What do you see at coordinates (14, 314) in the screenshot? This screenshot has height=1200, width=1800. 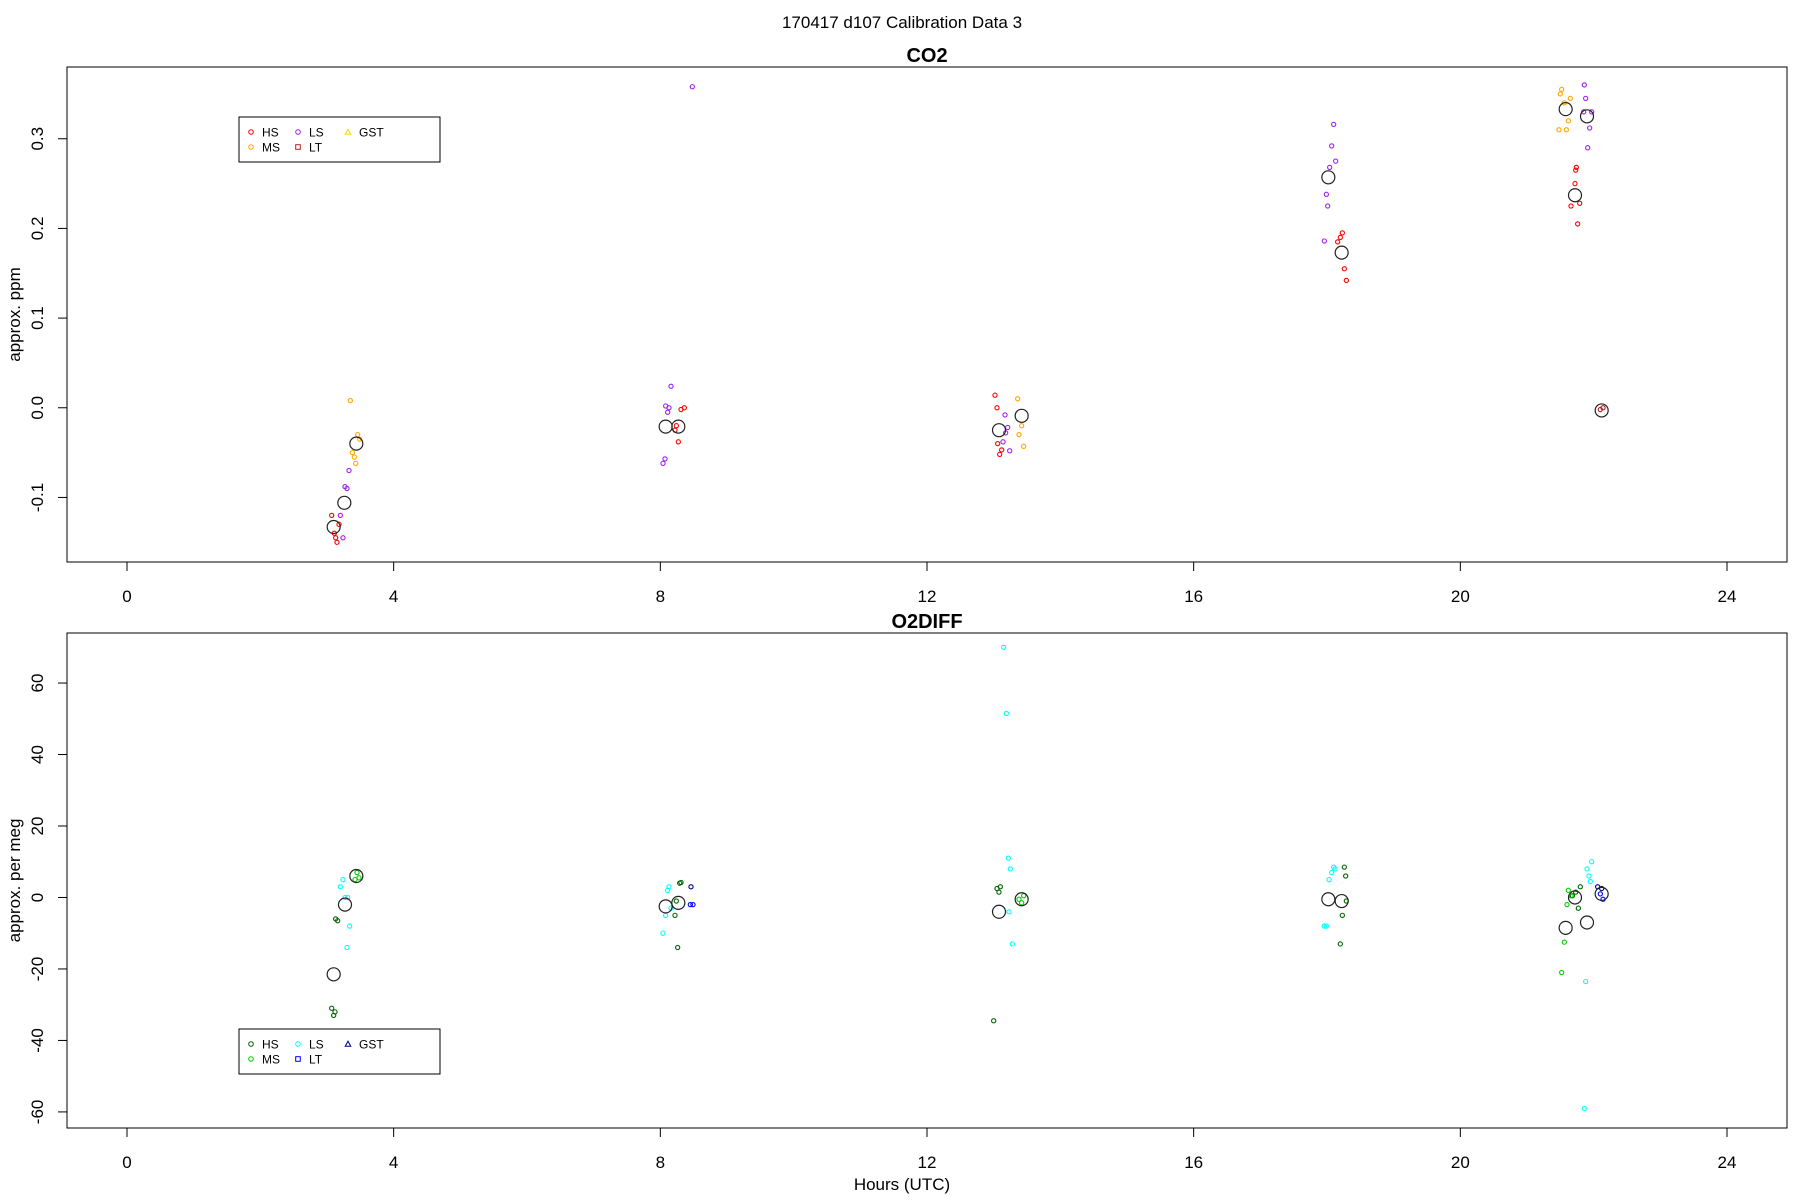 I see `y-axis-label: approx. ppm` at bounding box center [14, 314].